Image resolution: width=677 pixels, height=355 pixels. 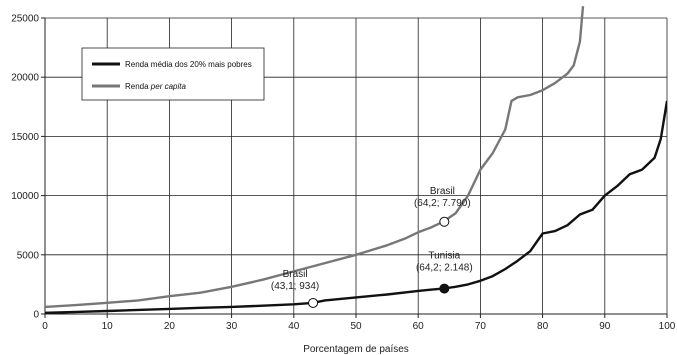 I want to click on y-tick-label: 20000, so click(x=25, y=78).